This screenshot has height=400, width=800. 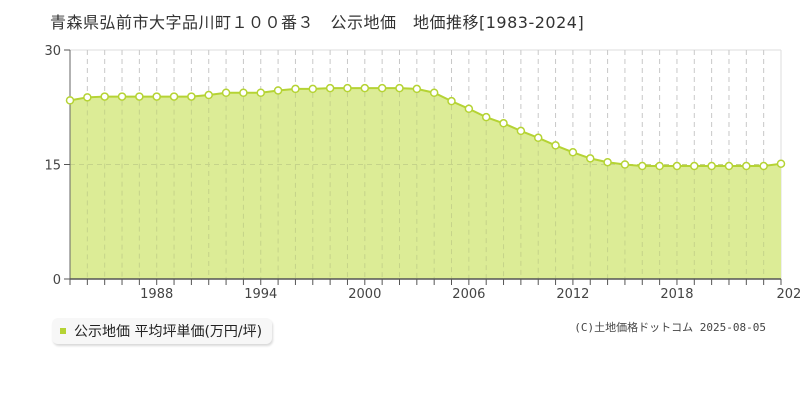 What do you see at coordinates (572, 293) in the screenshot?
I see `svg-text: 2012` at bounding box center [572, 293].